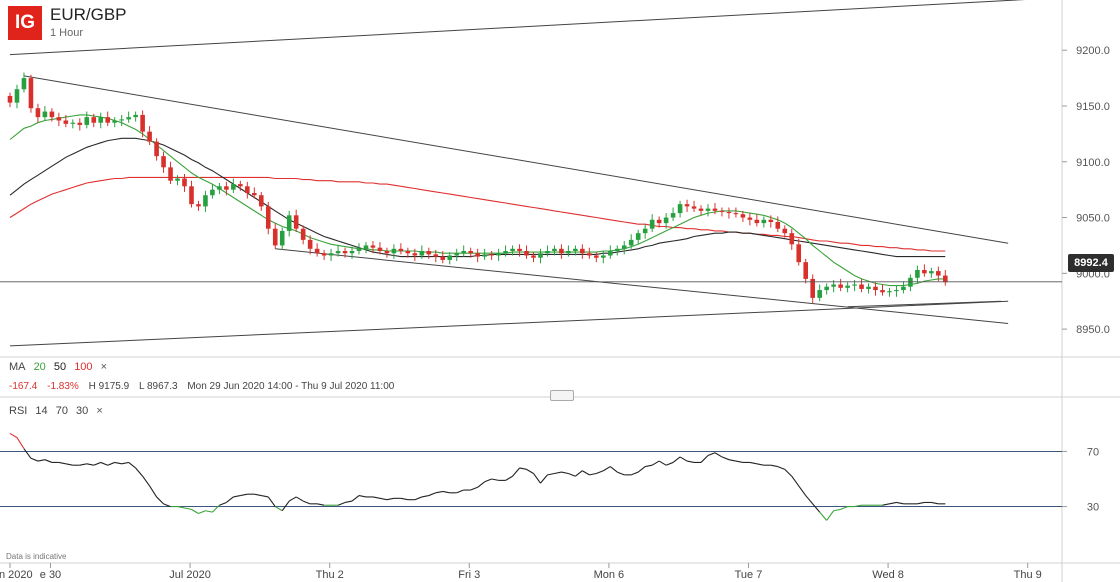 This screenshot has height=582, width=1120. I want to click on rsi-remove-close-icon: ×, so click(99, 411).